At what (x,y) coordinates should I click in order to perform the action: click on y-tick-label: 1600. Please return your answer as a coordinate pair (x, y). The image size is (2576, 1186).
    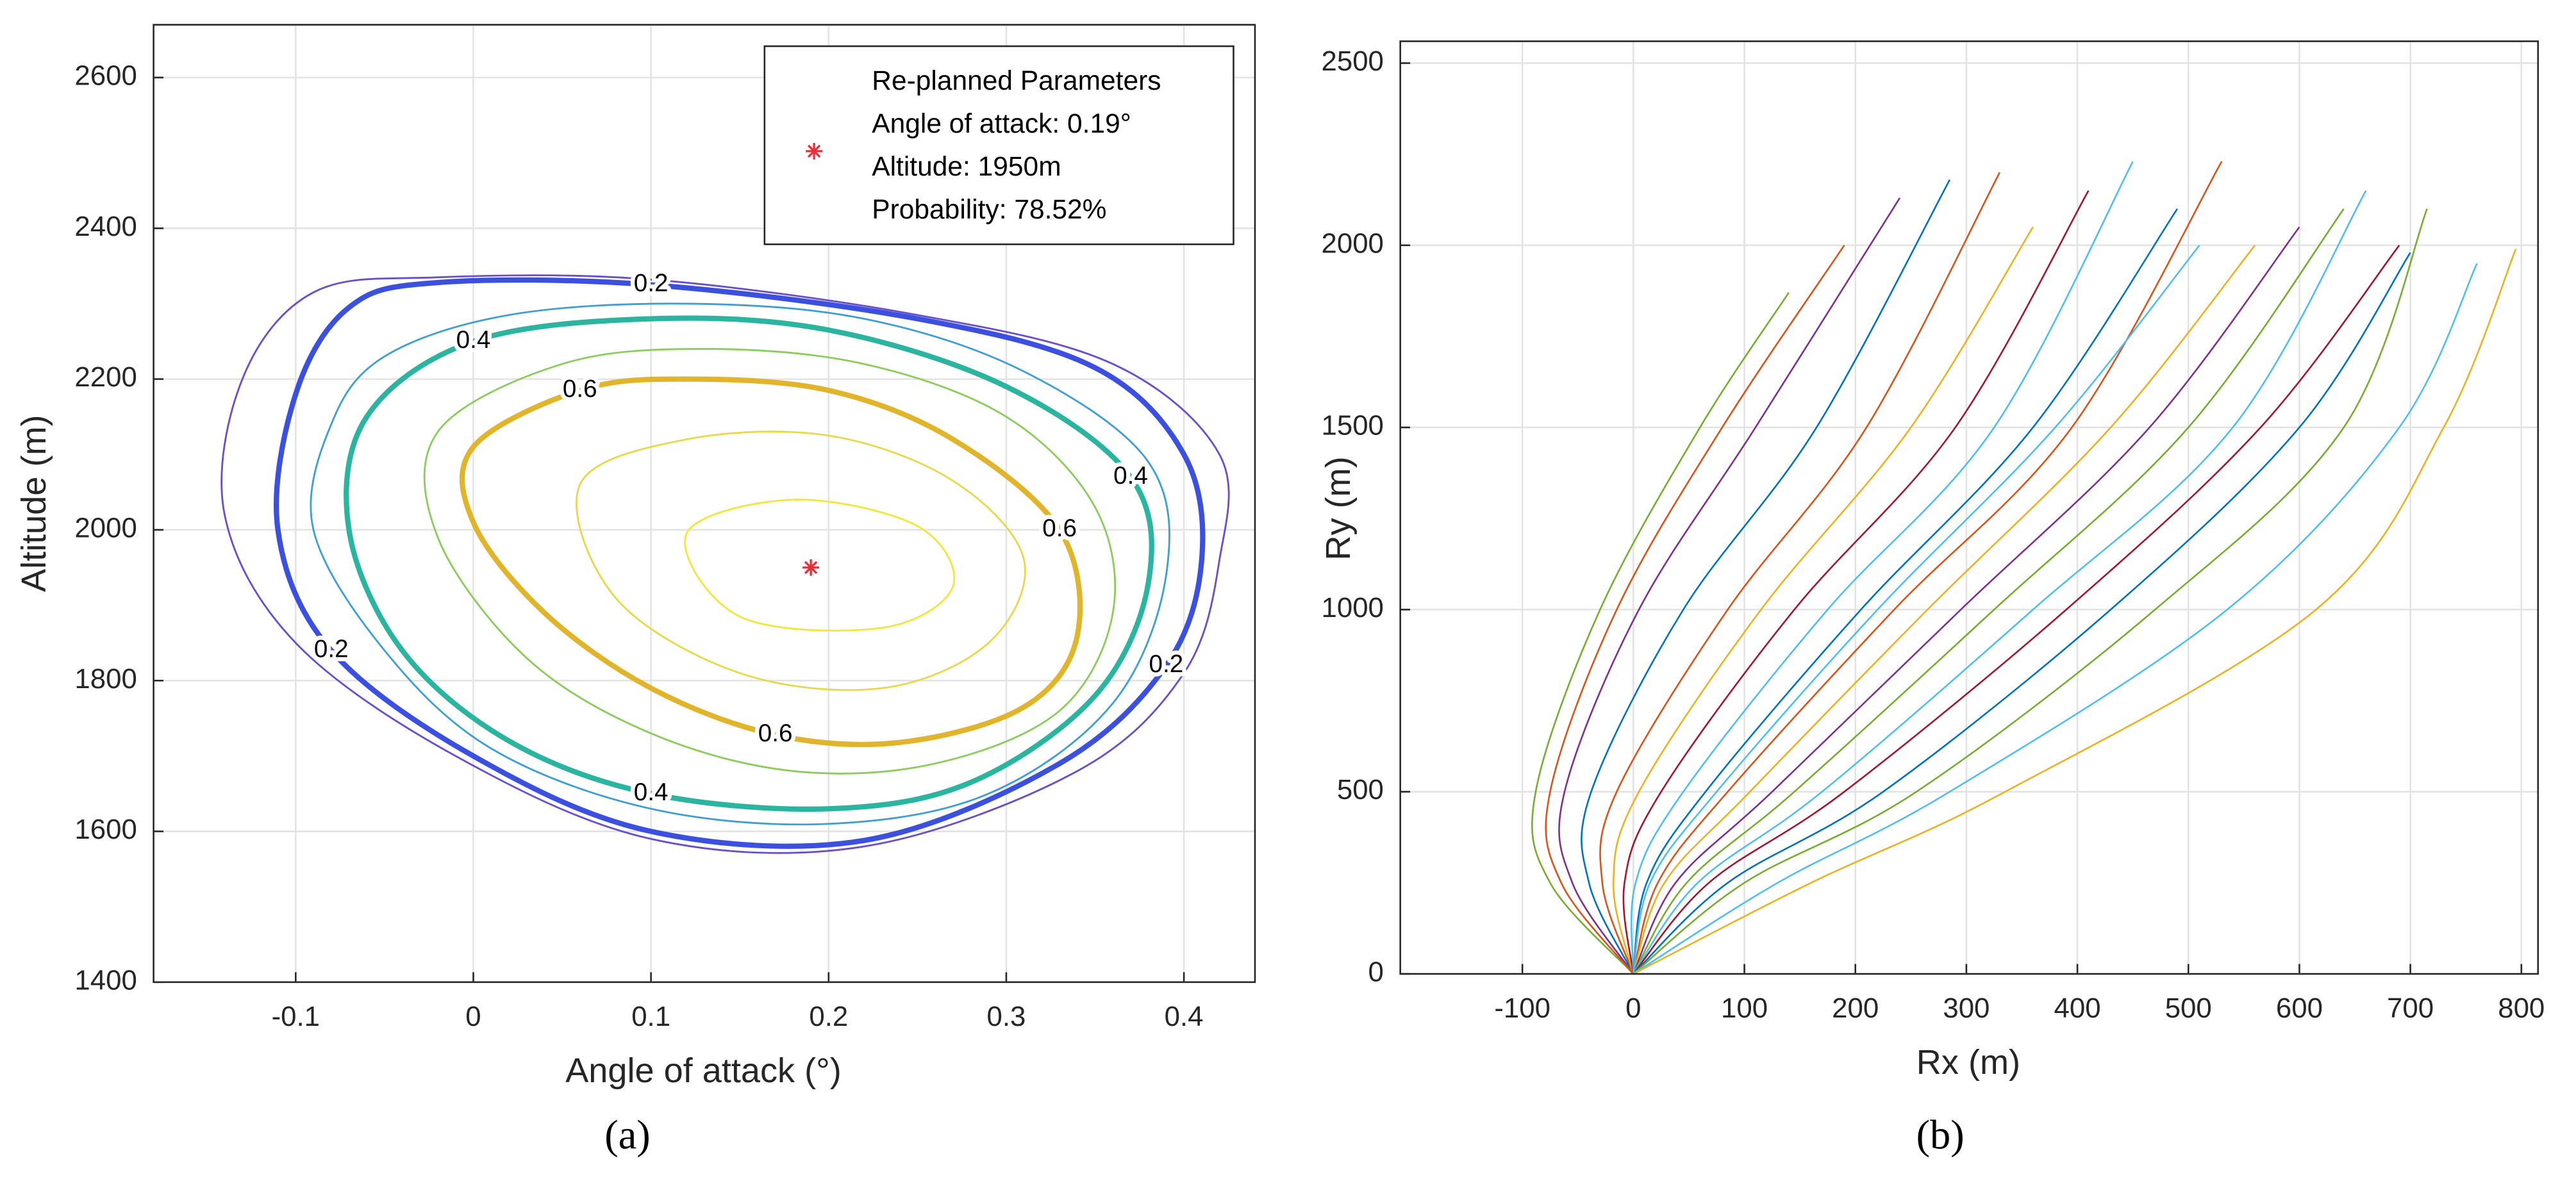
    Looking at the image, I should click on (106, 829).